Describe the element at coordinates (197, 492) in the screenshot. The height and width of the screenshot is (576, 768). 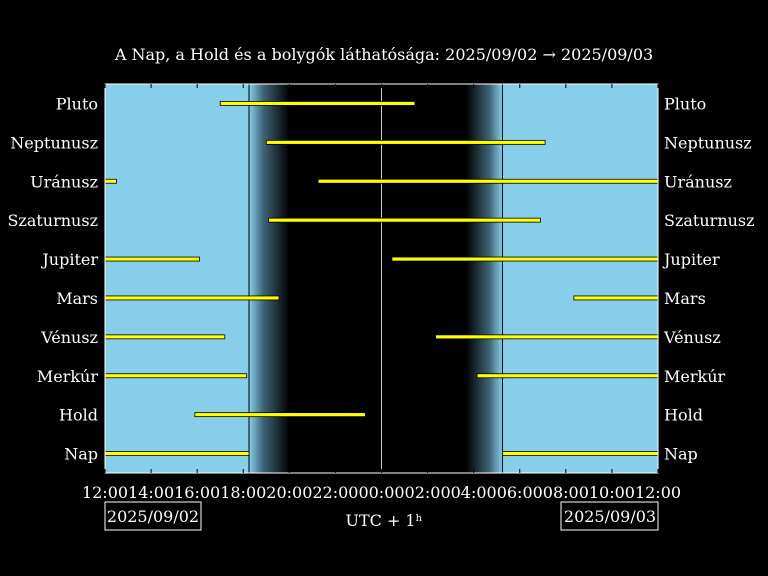
I see `x-tick-label: 16:00` at that location.